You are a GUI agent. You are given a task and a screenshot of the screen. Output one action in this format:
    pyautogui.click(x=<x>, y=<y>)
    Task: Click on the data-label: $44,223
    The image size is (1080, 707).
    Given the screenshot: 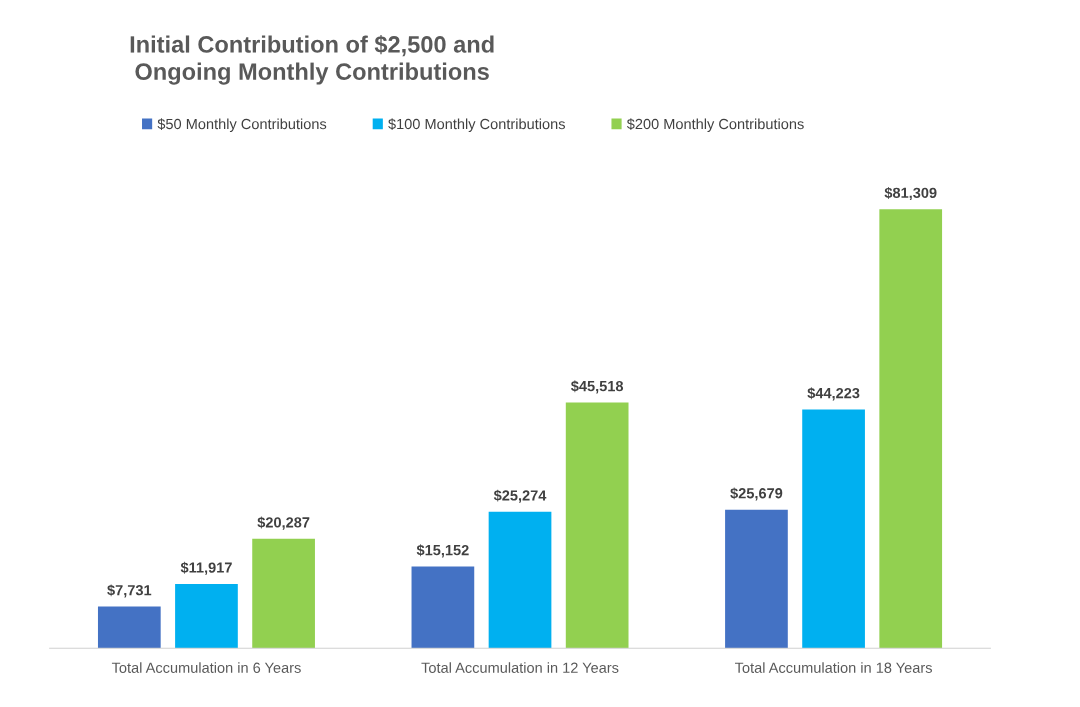 What is the action you would take?
    pyautogui.click(x=833, y=394)
    